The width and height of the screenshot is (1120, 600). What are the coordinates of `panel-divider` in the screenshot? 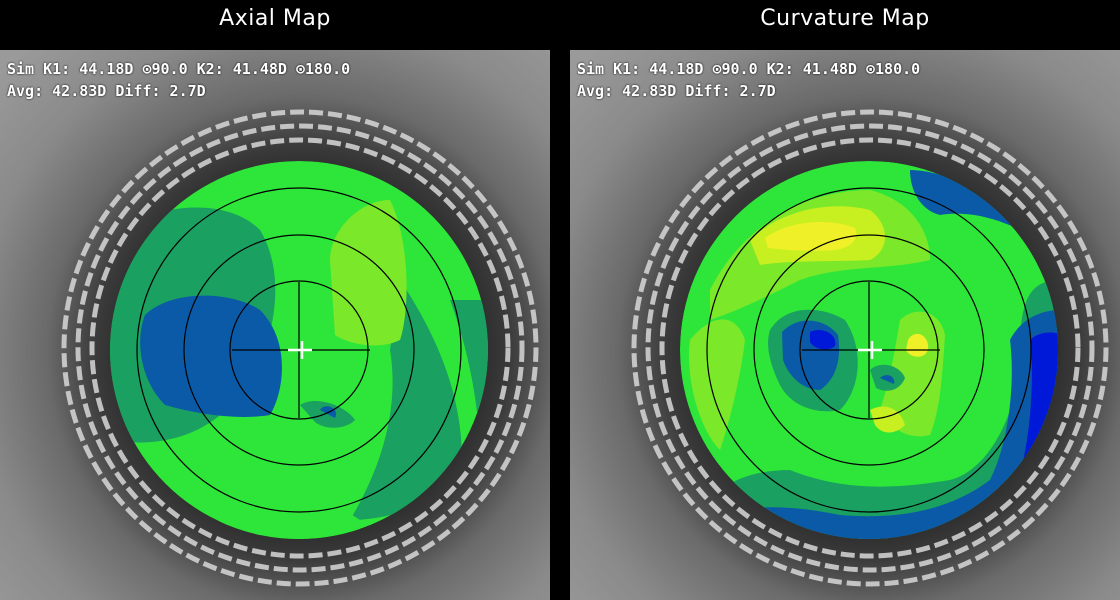 It's located at (560, 300).